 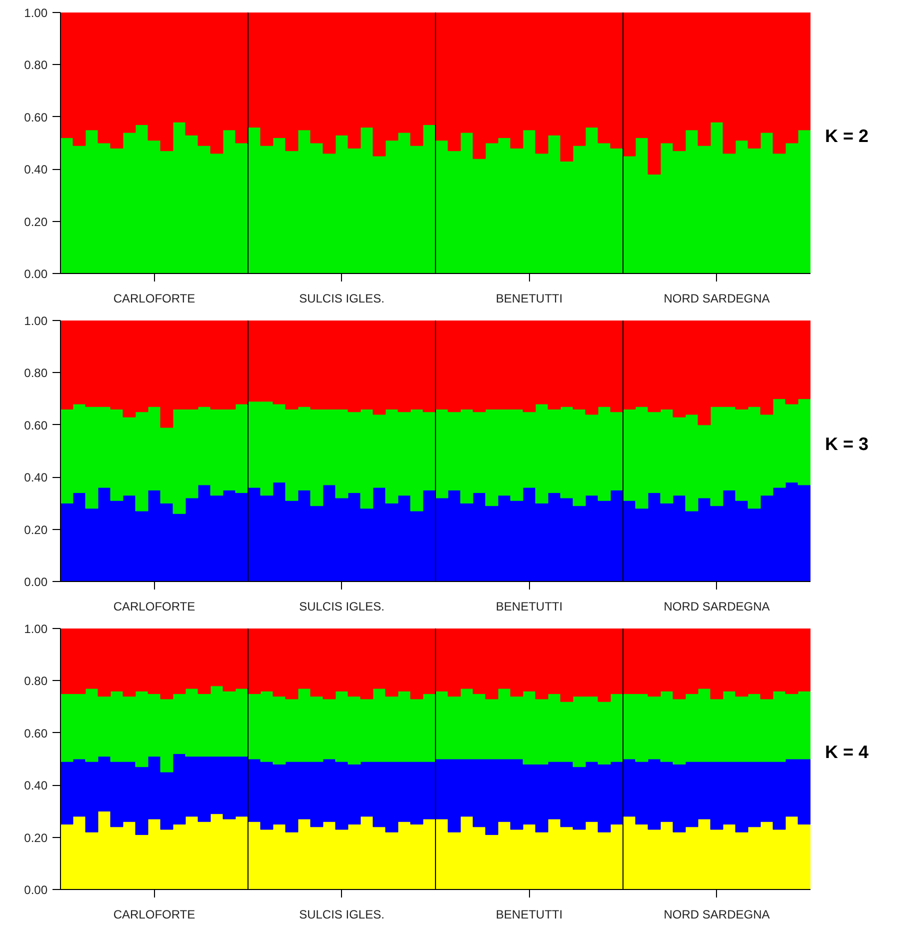 What do you see at coordinates (847, 444) in the screenshot?
I see `text: K = 3` at bounding box center [847, 444].